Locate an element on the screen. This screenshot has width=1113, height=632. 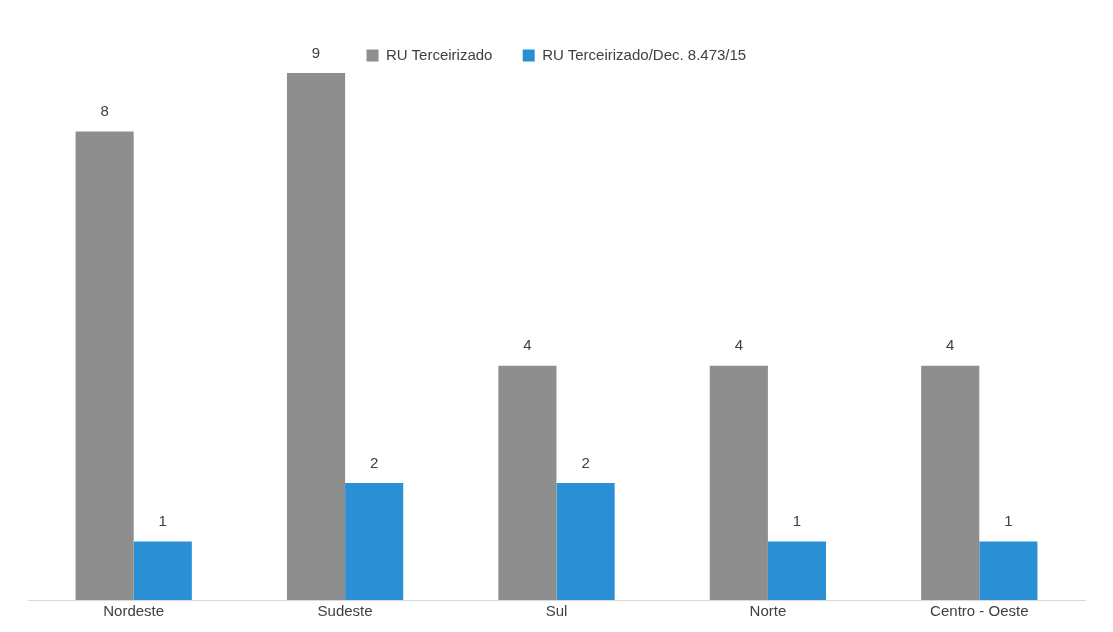
legend-label: RU Terceirizado is located at coordinates (439, 54).